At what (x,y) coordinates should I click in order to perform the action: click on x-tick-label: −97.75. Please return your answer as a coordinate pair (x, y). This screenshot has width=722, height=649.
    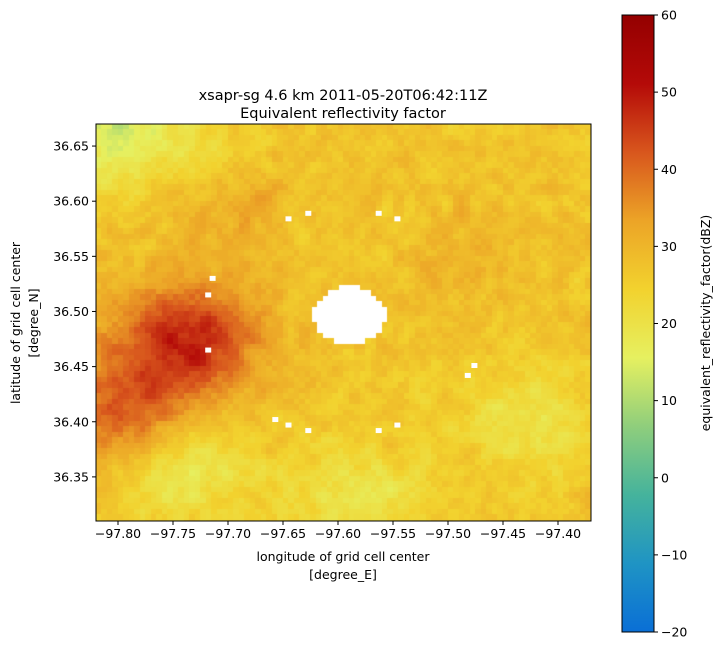
    Looking at the image, I should click on (173, 533).